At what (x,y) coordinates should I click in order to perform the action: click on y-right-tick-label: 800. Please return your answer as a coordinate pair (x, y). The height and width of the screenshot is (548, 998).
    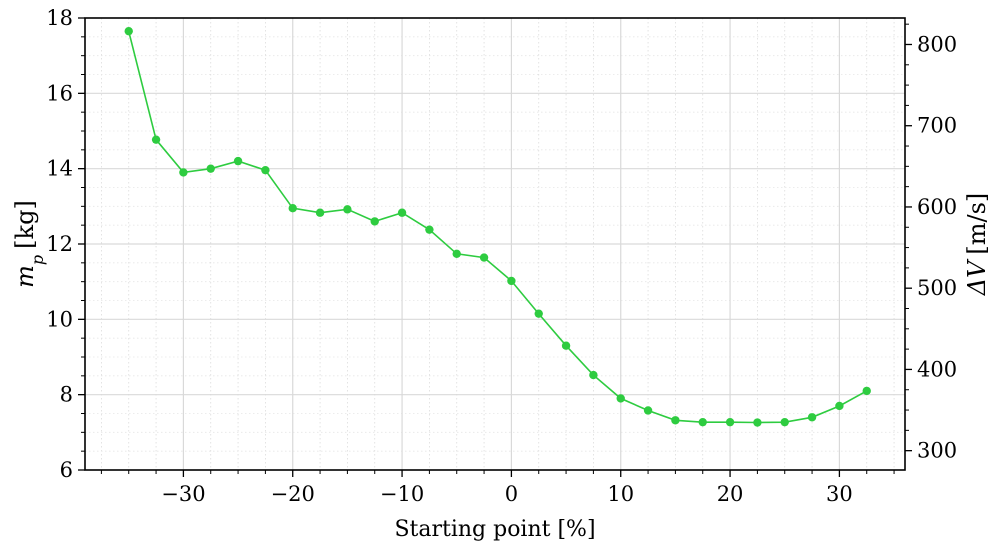
    Looking at the image, I should click on (937, 44).